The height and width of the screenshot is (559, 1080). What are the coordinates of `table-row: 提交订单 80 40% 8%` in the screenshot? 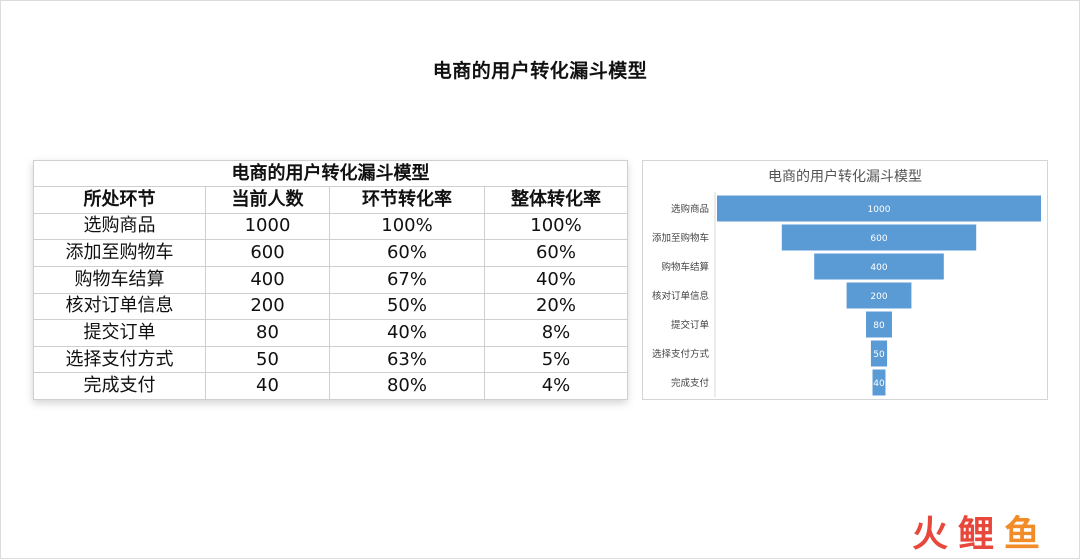 It's located at (330, 333).